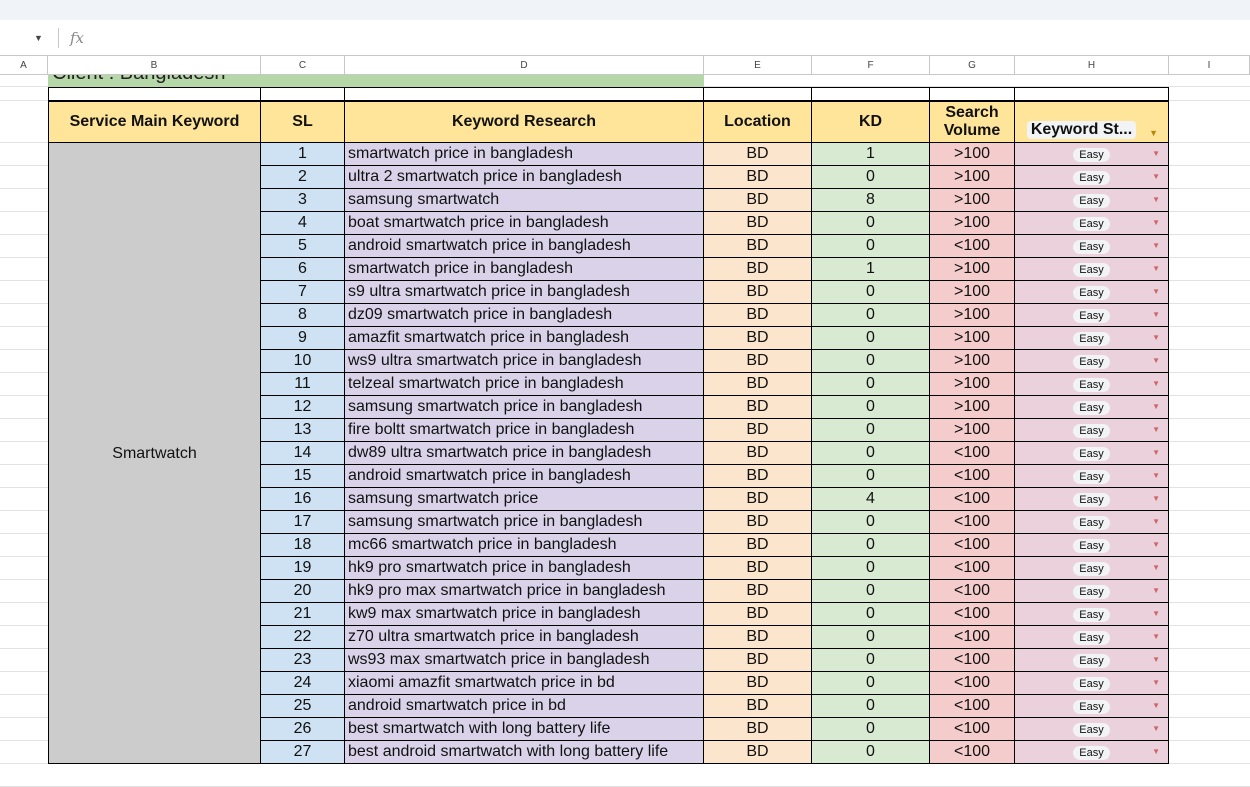  Describe the element at coordinates (303, 200) in the screenshot. I see `sl-cell: 3` at that location.